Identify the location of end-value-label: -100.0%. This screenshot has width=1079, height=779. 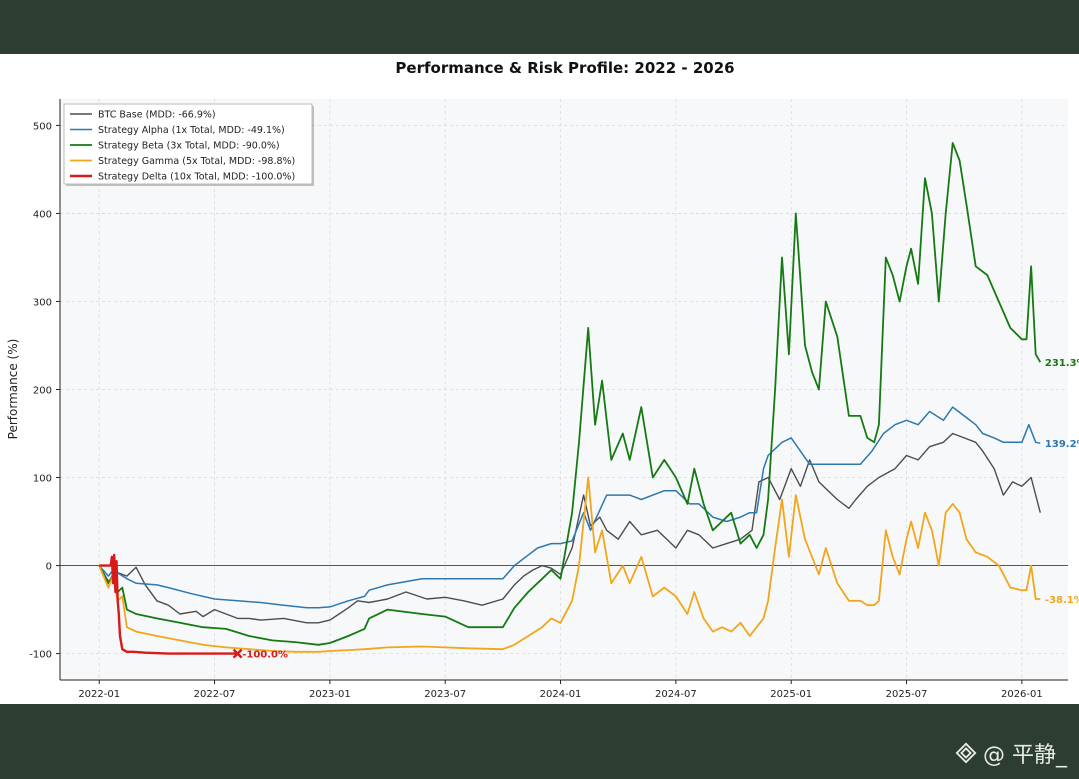
(265, 655).